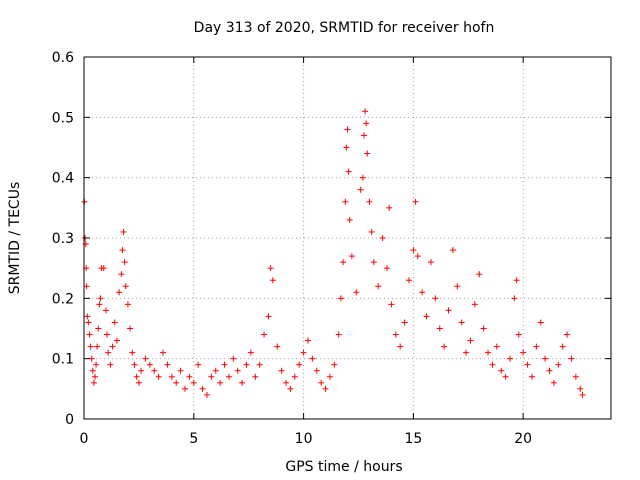 This screenshot has height=480, width=640. Describe the element at coordinates (63, 299) in the screenshot. I see `y-tick-label: 0.2` at that location.